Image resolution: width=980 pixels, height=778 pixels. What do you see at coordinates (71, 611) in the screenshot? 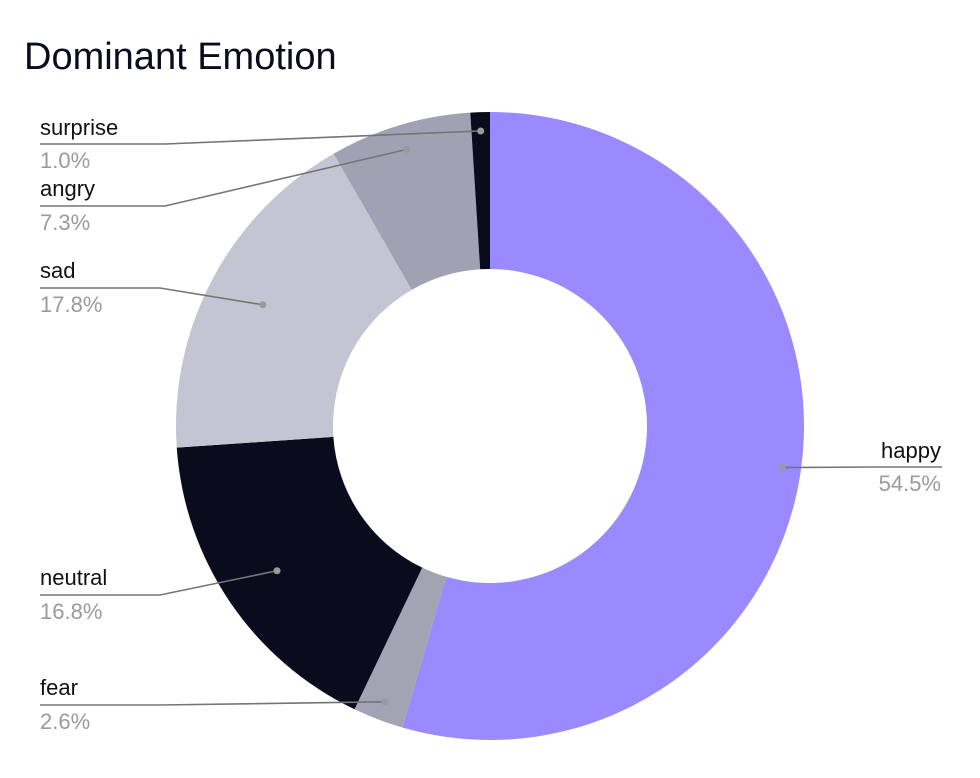
I see `slice-pct-neutral: 16.8%` at bounding box center [71, 611].